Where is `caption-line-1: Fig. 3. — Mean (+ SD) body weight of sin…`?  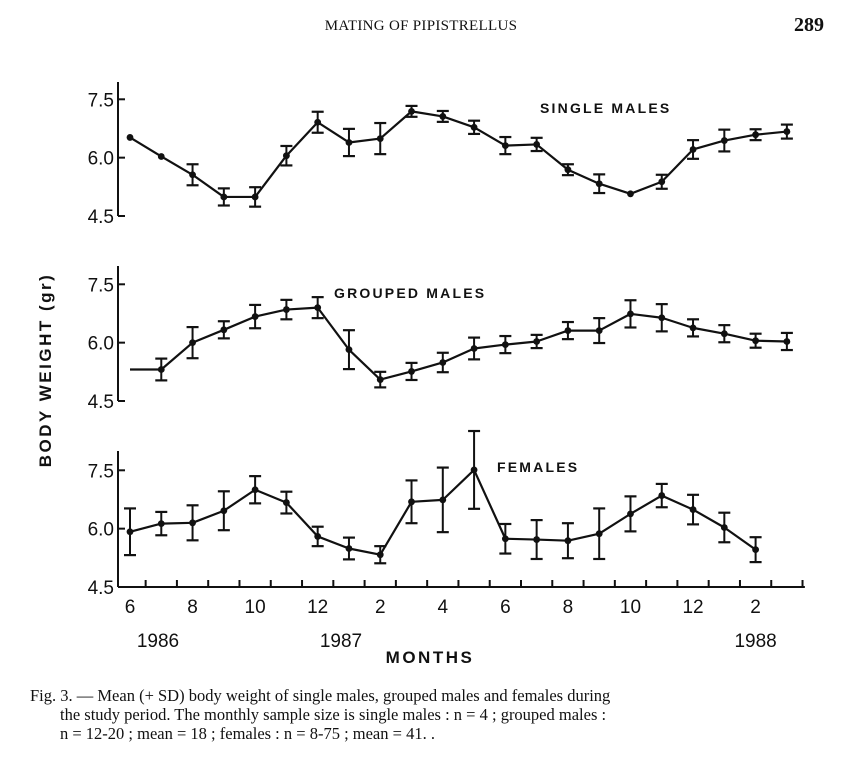
caption-line-1: Fig. 3. — Mean (+ SD) body weight of sin… is located at coordinates (320, 695).